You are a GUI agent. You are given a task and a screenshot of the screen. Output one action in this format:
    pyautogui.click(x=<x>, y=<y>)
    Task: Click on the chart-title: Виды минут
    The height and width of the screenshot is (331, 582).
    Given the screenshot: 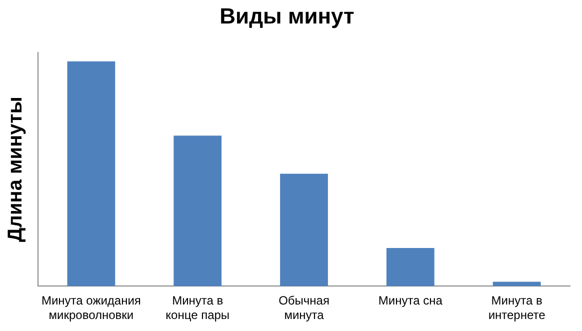 What is the action you would take?
    pyautogui.click(x=287, y=15)
    